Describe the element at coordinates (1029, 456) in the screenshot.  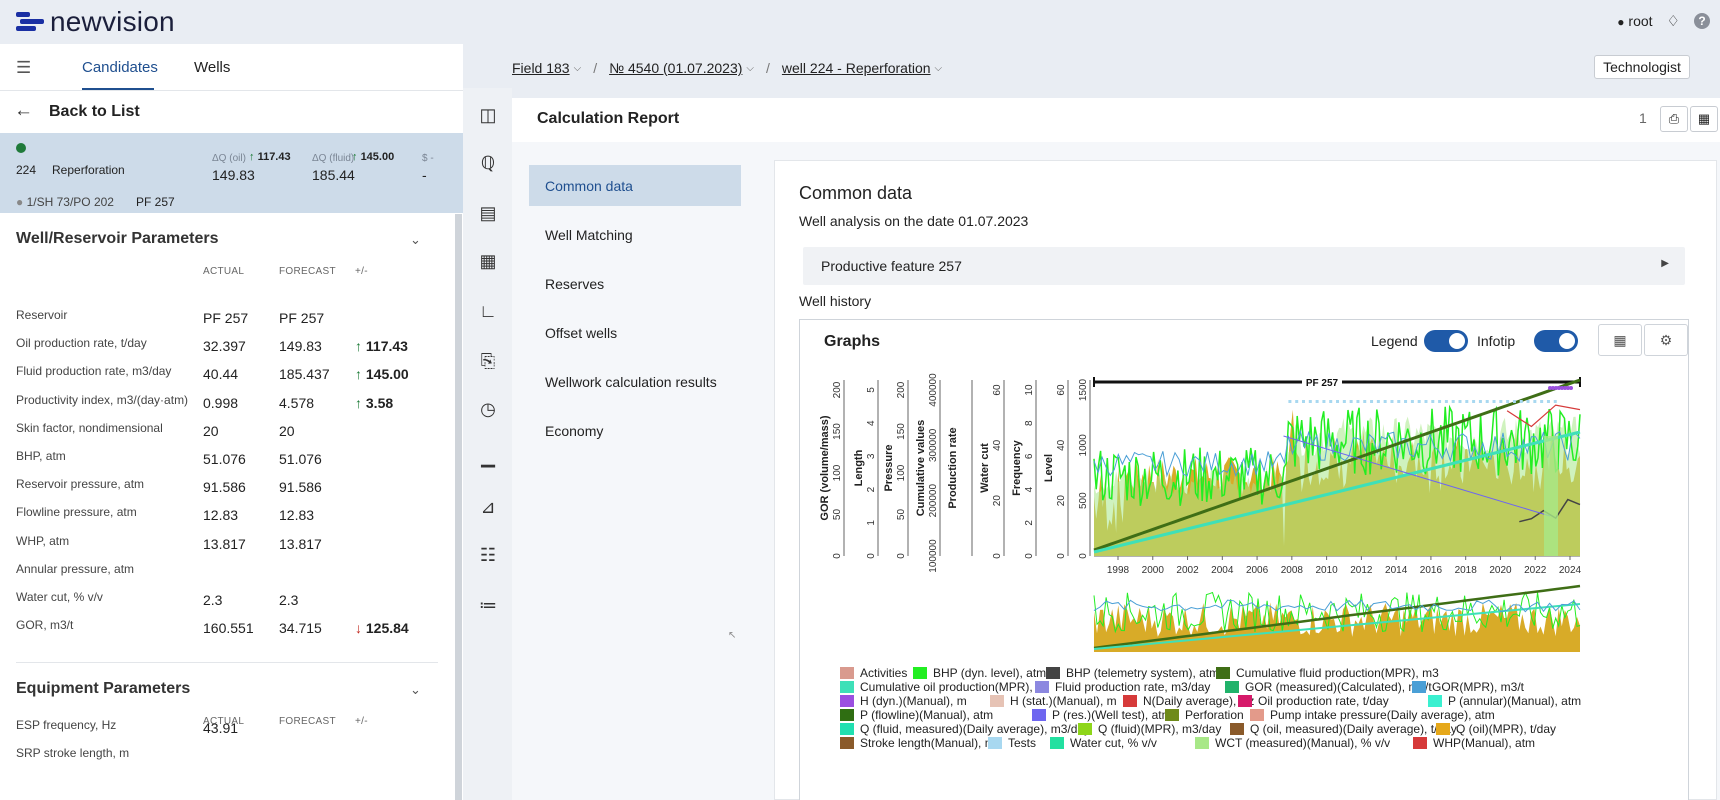
I see `axis-tick-label: 6` at that location.